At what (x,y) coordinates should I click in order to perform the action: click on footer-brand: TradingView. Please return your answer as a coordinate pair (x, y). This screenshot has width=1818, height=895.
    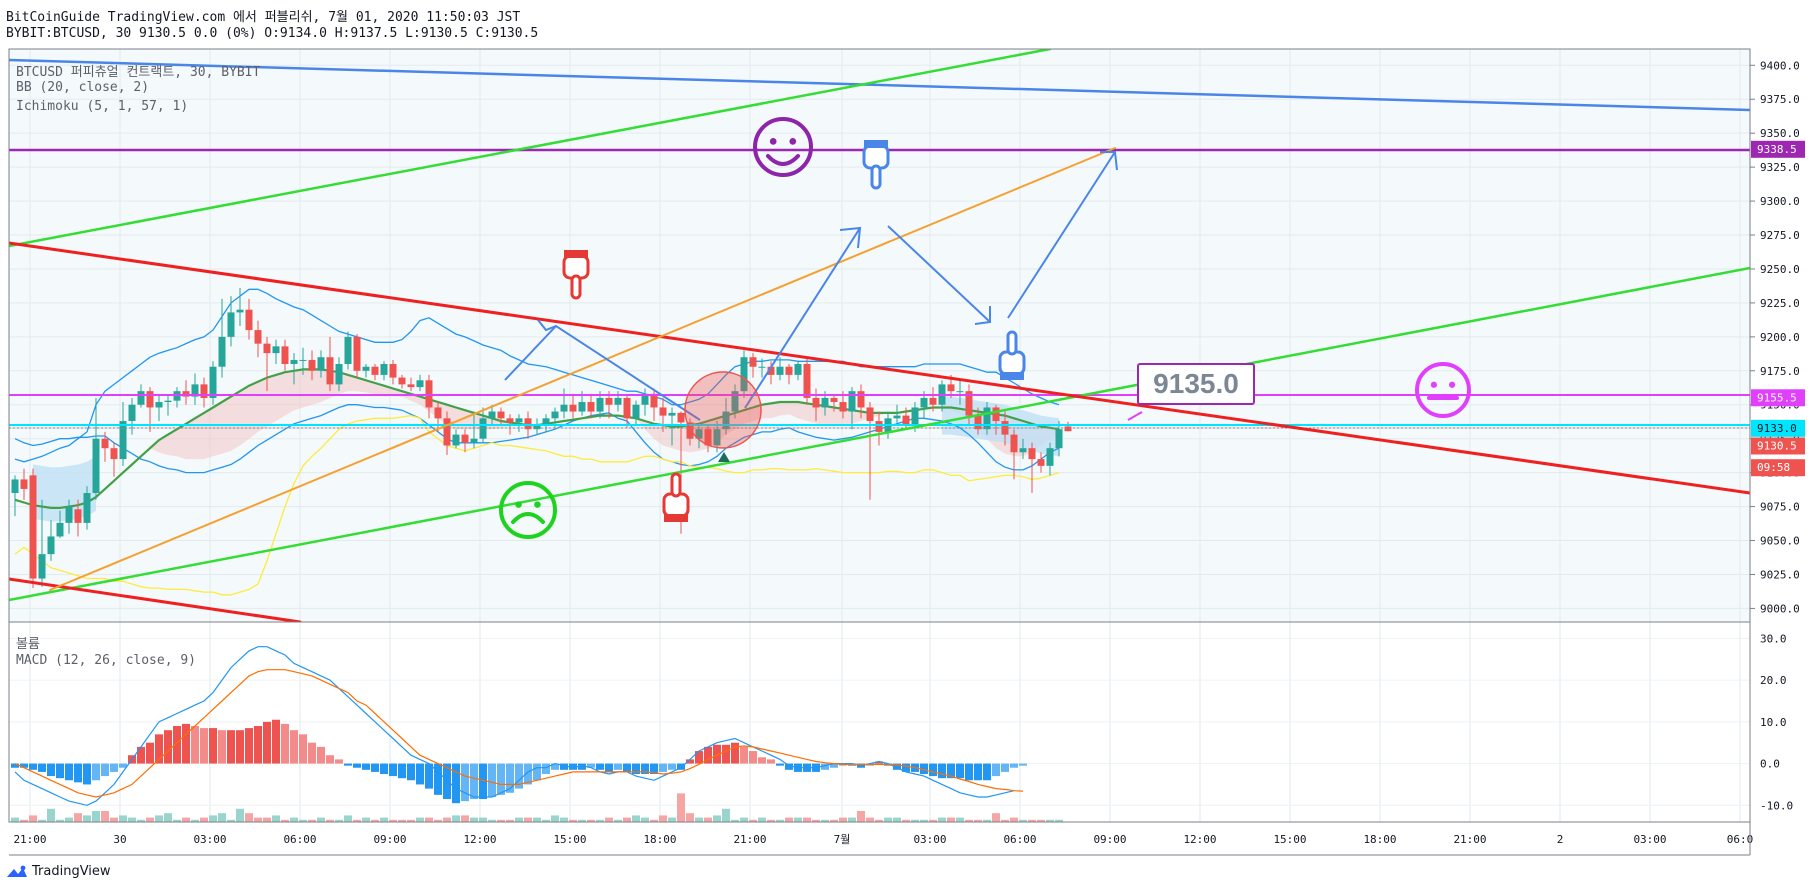
    Looking at the image, I should click on (58, 871).